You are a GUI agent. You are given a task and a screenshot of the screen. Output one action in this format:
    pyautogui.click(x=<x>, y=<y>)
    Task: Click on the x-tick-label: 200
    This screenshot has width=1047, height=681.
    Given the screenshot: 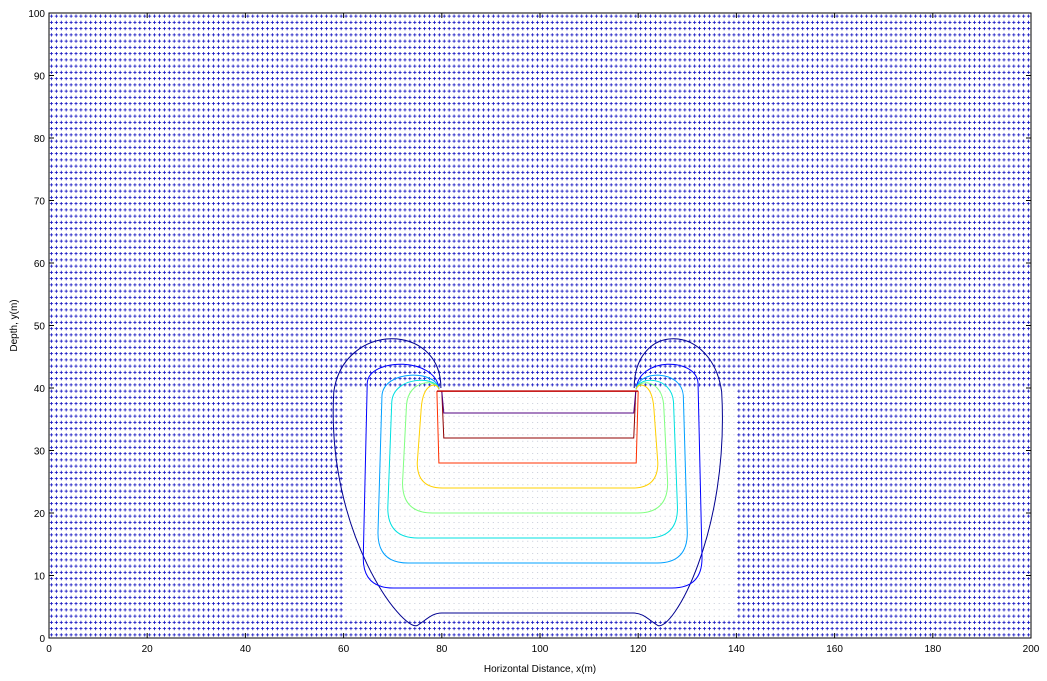 What is the action you would take?
    pyautogui.click(x=1031, y=649)
    